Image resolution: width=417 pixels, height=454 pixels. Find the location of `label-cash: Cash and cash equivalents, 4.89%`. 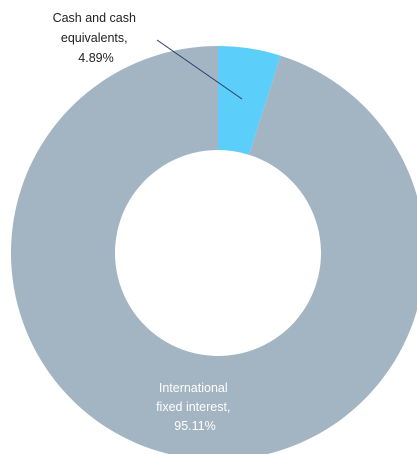

label-cash: Cash and cash equivalents, 4.89% is located at coordinates (96, 38).